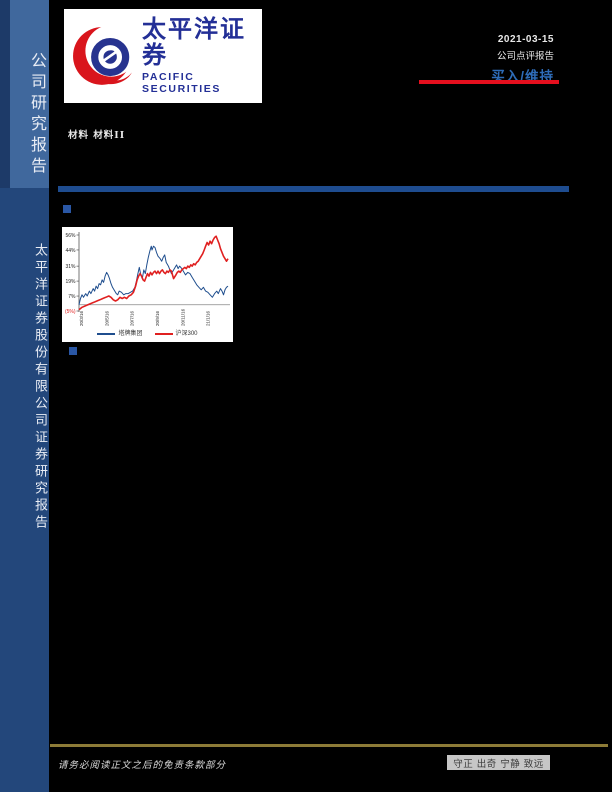 The width and height of the screenshot is (612, 792). I want to click on sidebar-report-category-vertical: 公司研究报告, so click(37, 115).